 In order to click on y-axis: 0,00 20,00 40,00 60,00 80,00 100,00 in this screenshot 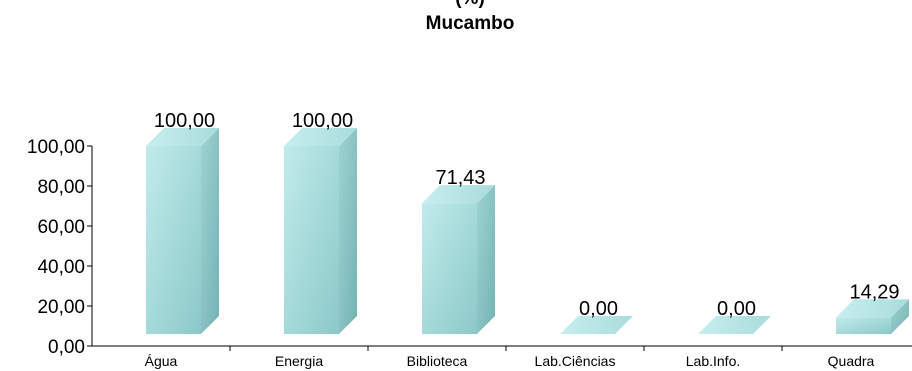, I will do `click(60, 247)`.